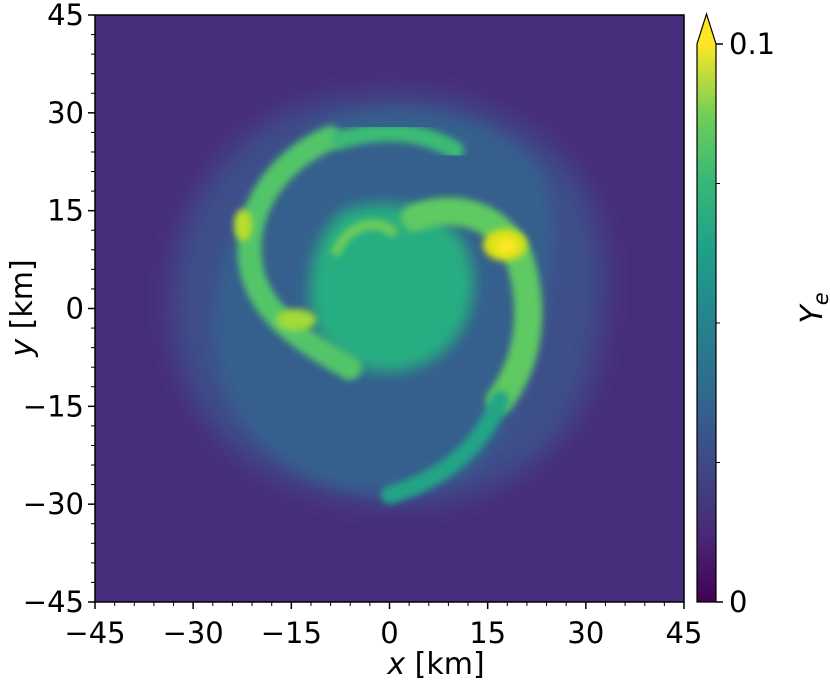 Image resolution: width=830 pixels, height=682 pixels. Describe the element at coordinates (706, 29) in the screenshot. I see `colorbar-extend-arrow` at that location.